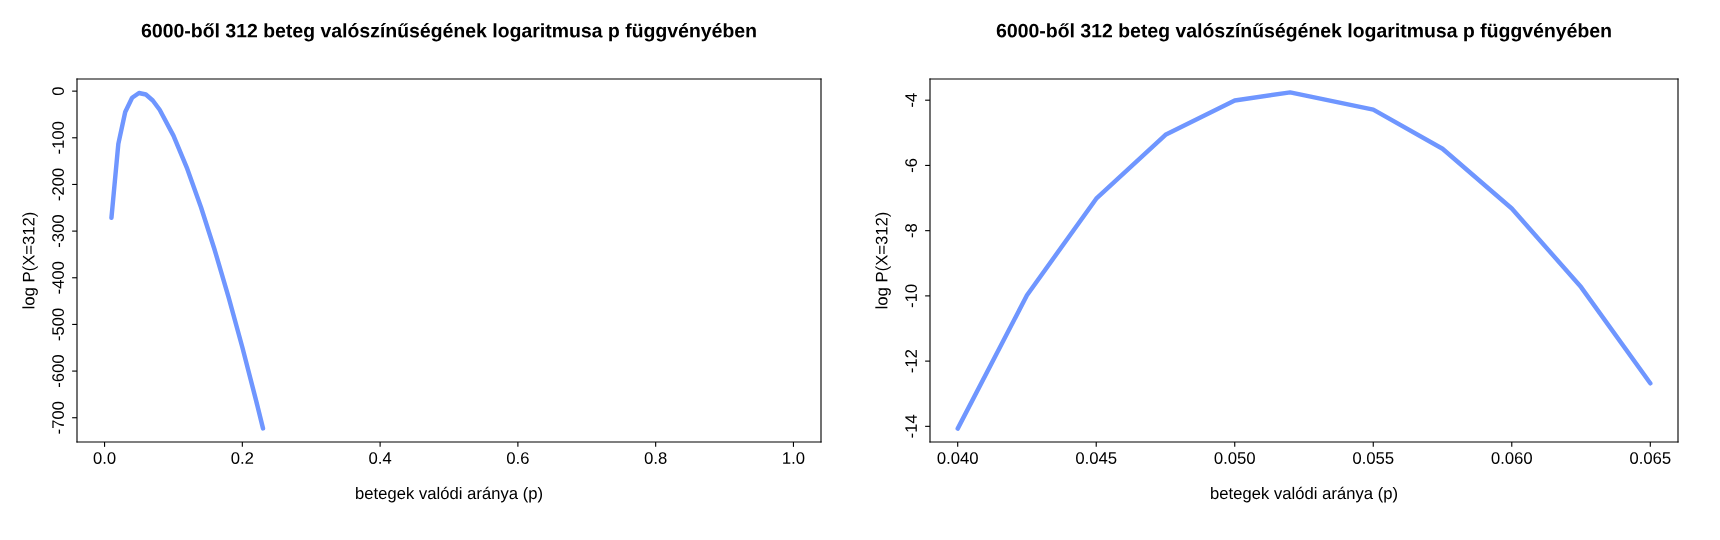 The height and width of the screenshot is (540, 1720). Describe the element at coordinates (242, 458) in the screenshot. I see `x-tick-label: 0.2` at that location.